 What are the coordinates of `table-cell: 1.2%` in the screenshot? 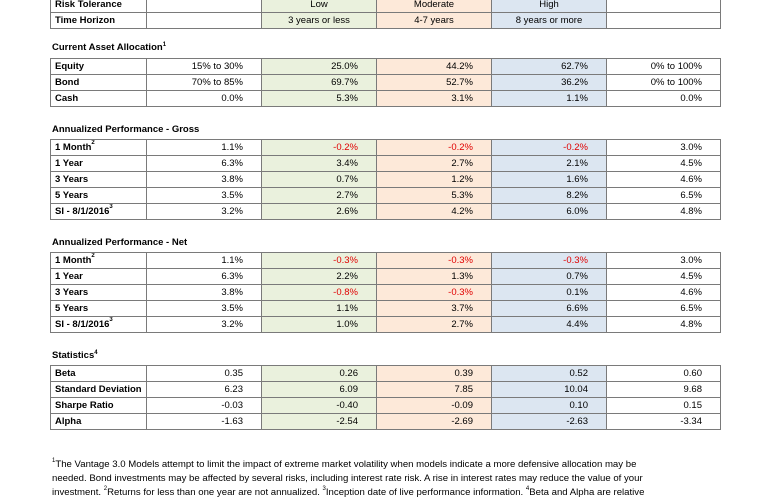 It's located at (434, 179).